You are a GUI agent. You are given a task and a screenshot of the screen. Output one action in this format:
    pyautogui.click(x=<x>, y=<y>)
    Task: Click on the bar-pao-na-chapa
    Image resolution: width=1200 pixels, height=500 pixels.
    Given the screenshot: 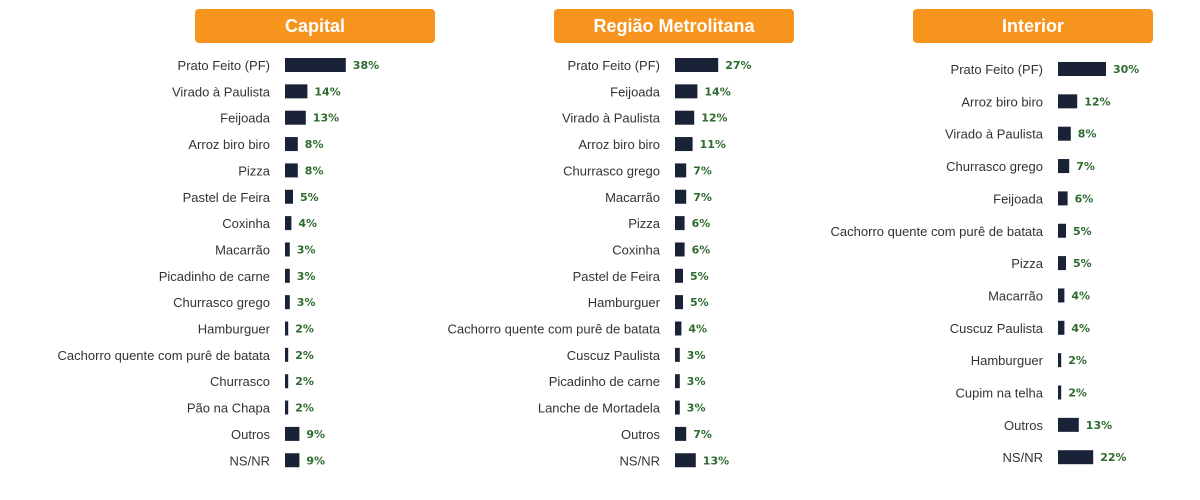 What is the action you would take?
    pyautogui.click(x=287, y=407)
    